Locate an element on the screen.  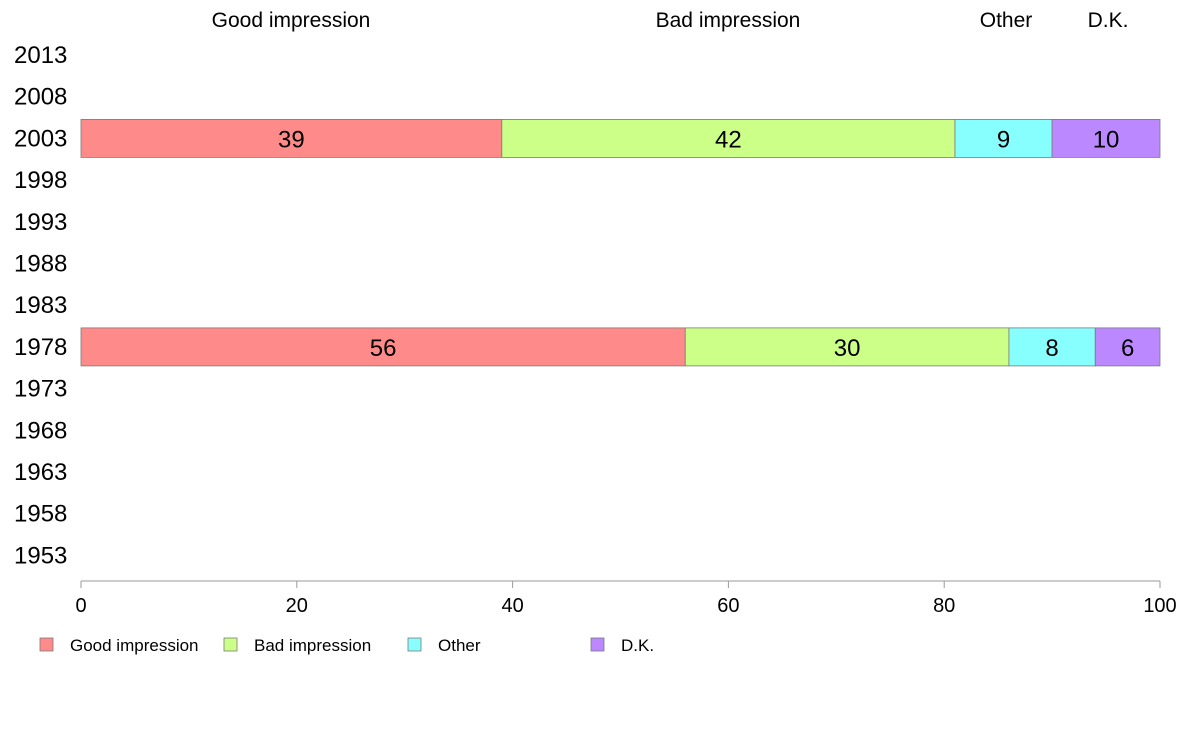
category-header: Other is located at coordinates (1006, 20).